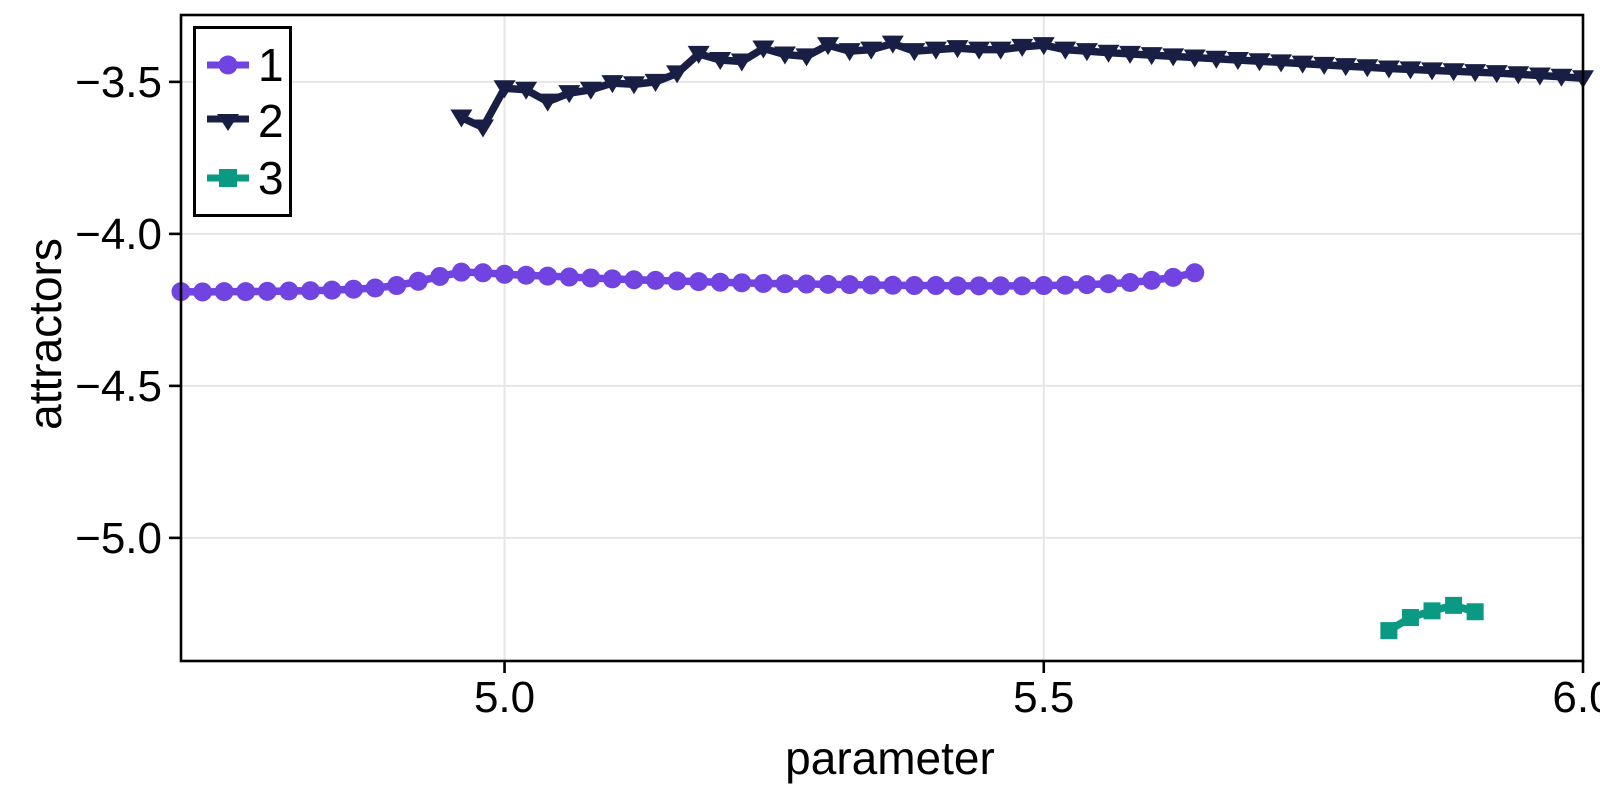 This screenshot has width=1600, height=800. Describe the element at coordinates (228, 65) in the screenshot. I see `circle-marker-icon` at that location.